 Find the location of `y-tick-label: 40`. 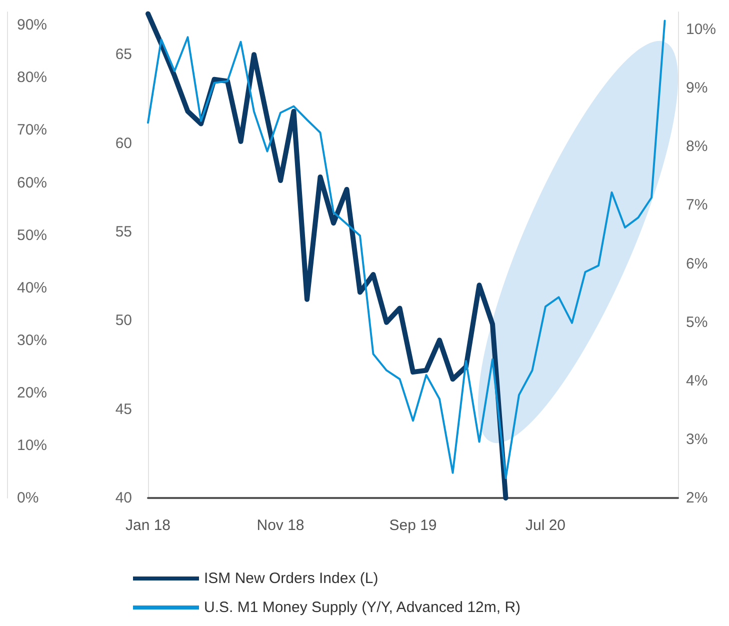

y-tick-label: 40 is located at coordinates (123, 498).